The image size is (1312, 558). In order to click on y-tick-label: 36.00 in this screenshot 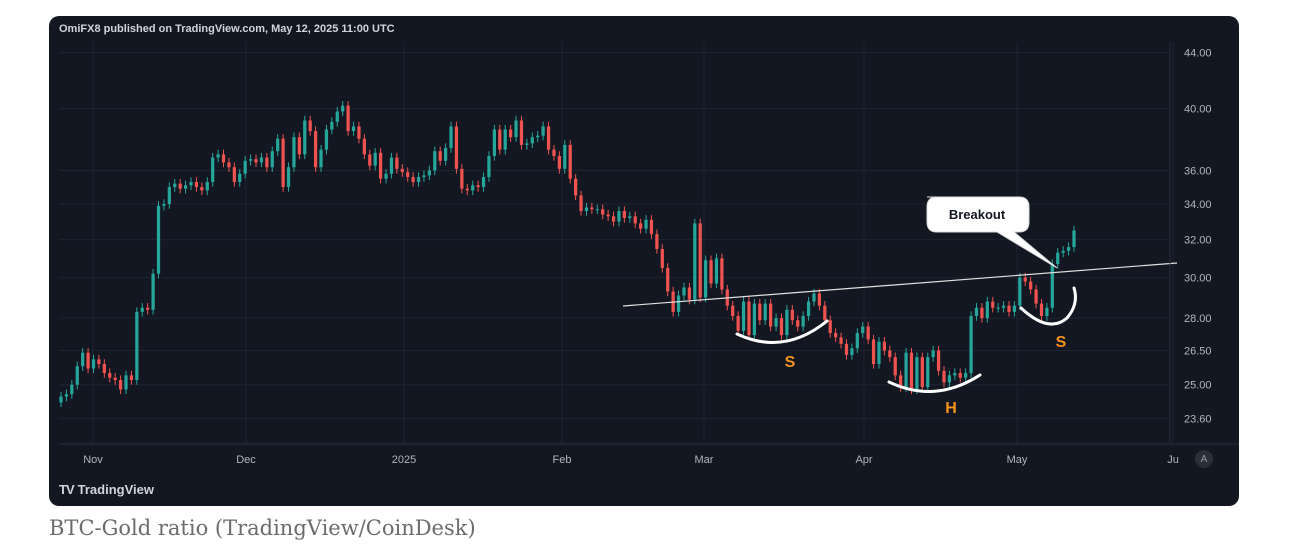, I will do `click(1198, 171)`.